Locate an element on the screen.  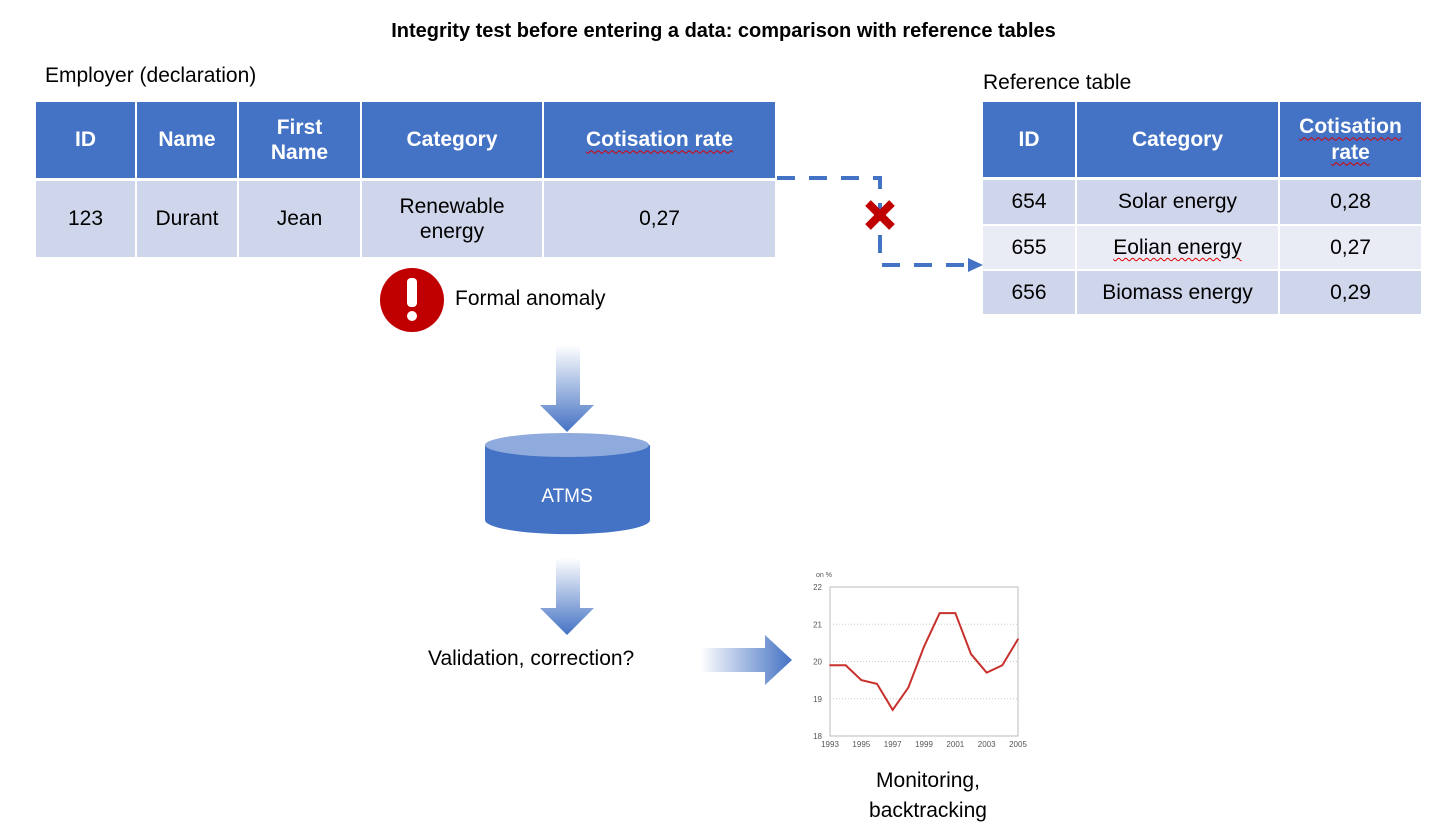
ref-cell-rate: 0,29 is located at coordinates (1350, 292).